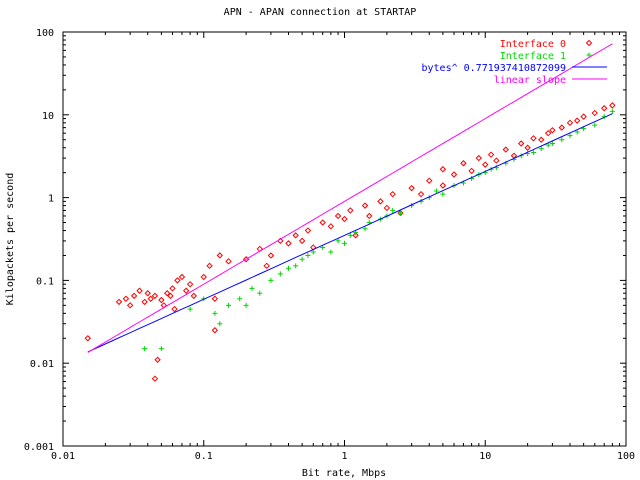  Describe the element at coordinates (51, 199) in the screenshot. I see `y-tick-label: 1` at that location.